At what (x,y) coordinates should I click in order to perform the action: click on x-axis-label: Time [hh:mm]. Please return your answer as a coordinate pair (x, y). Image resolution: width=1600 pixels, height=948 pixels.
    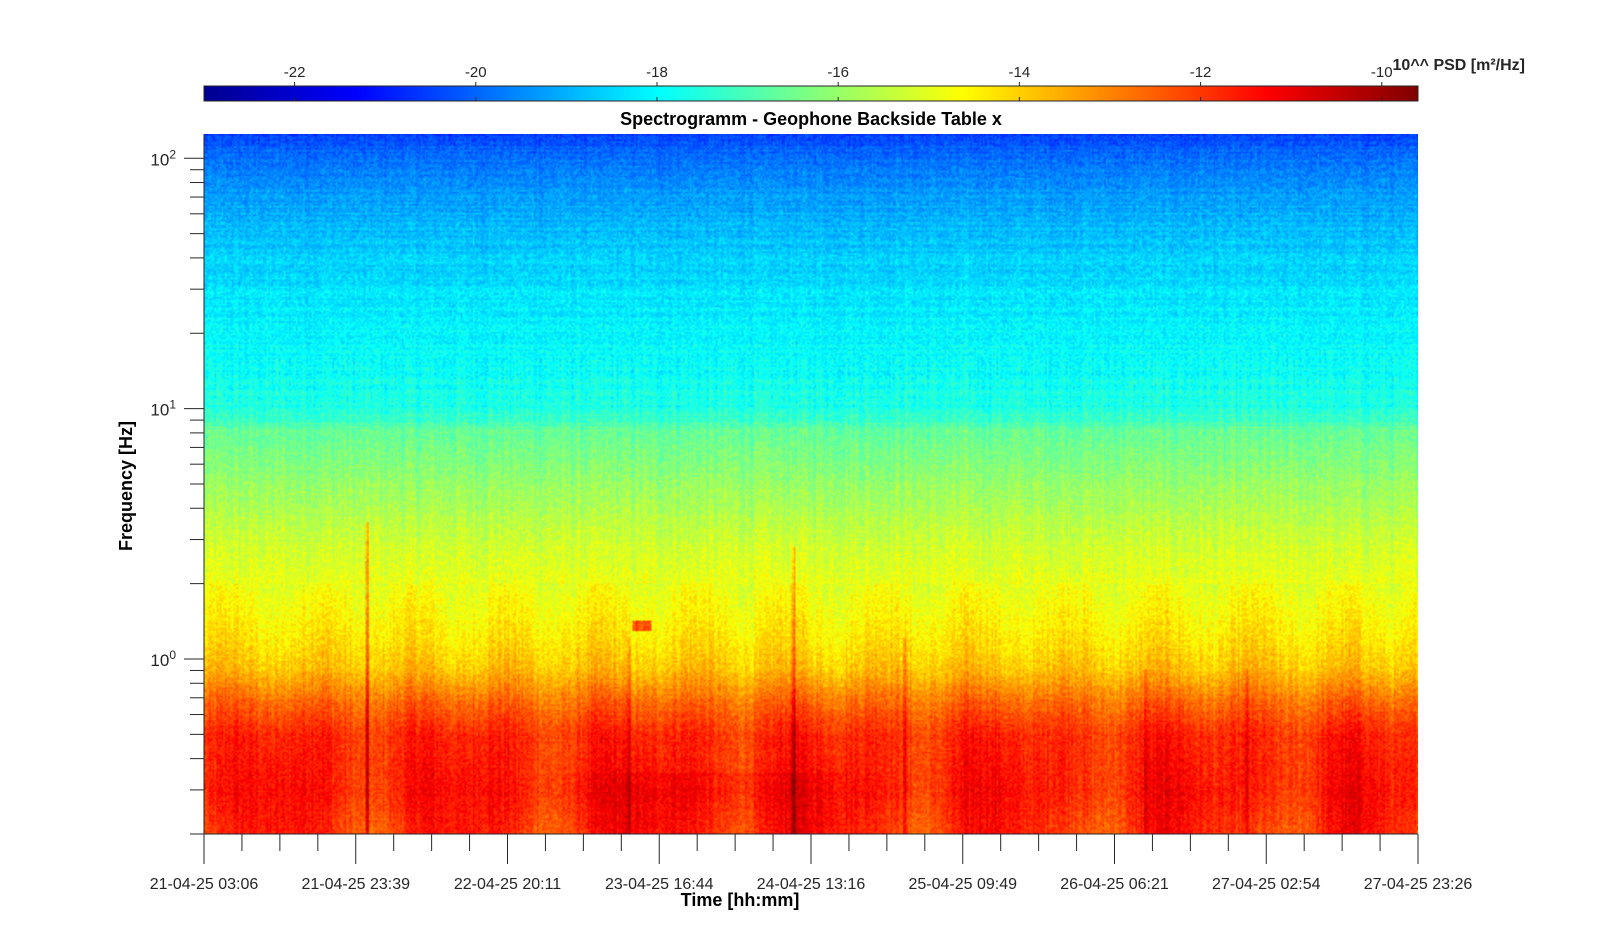
    Looking at the image, I should click on (740, 900).